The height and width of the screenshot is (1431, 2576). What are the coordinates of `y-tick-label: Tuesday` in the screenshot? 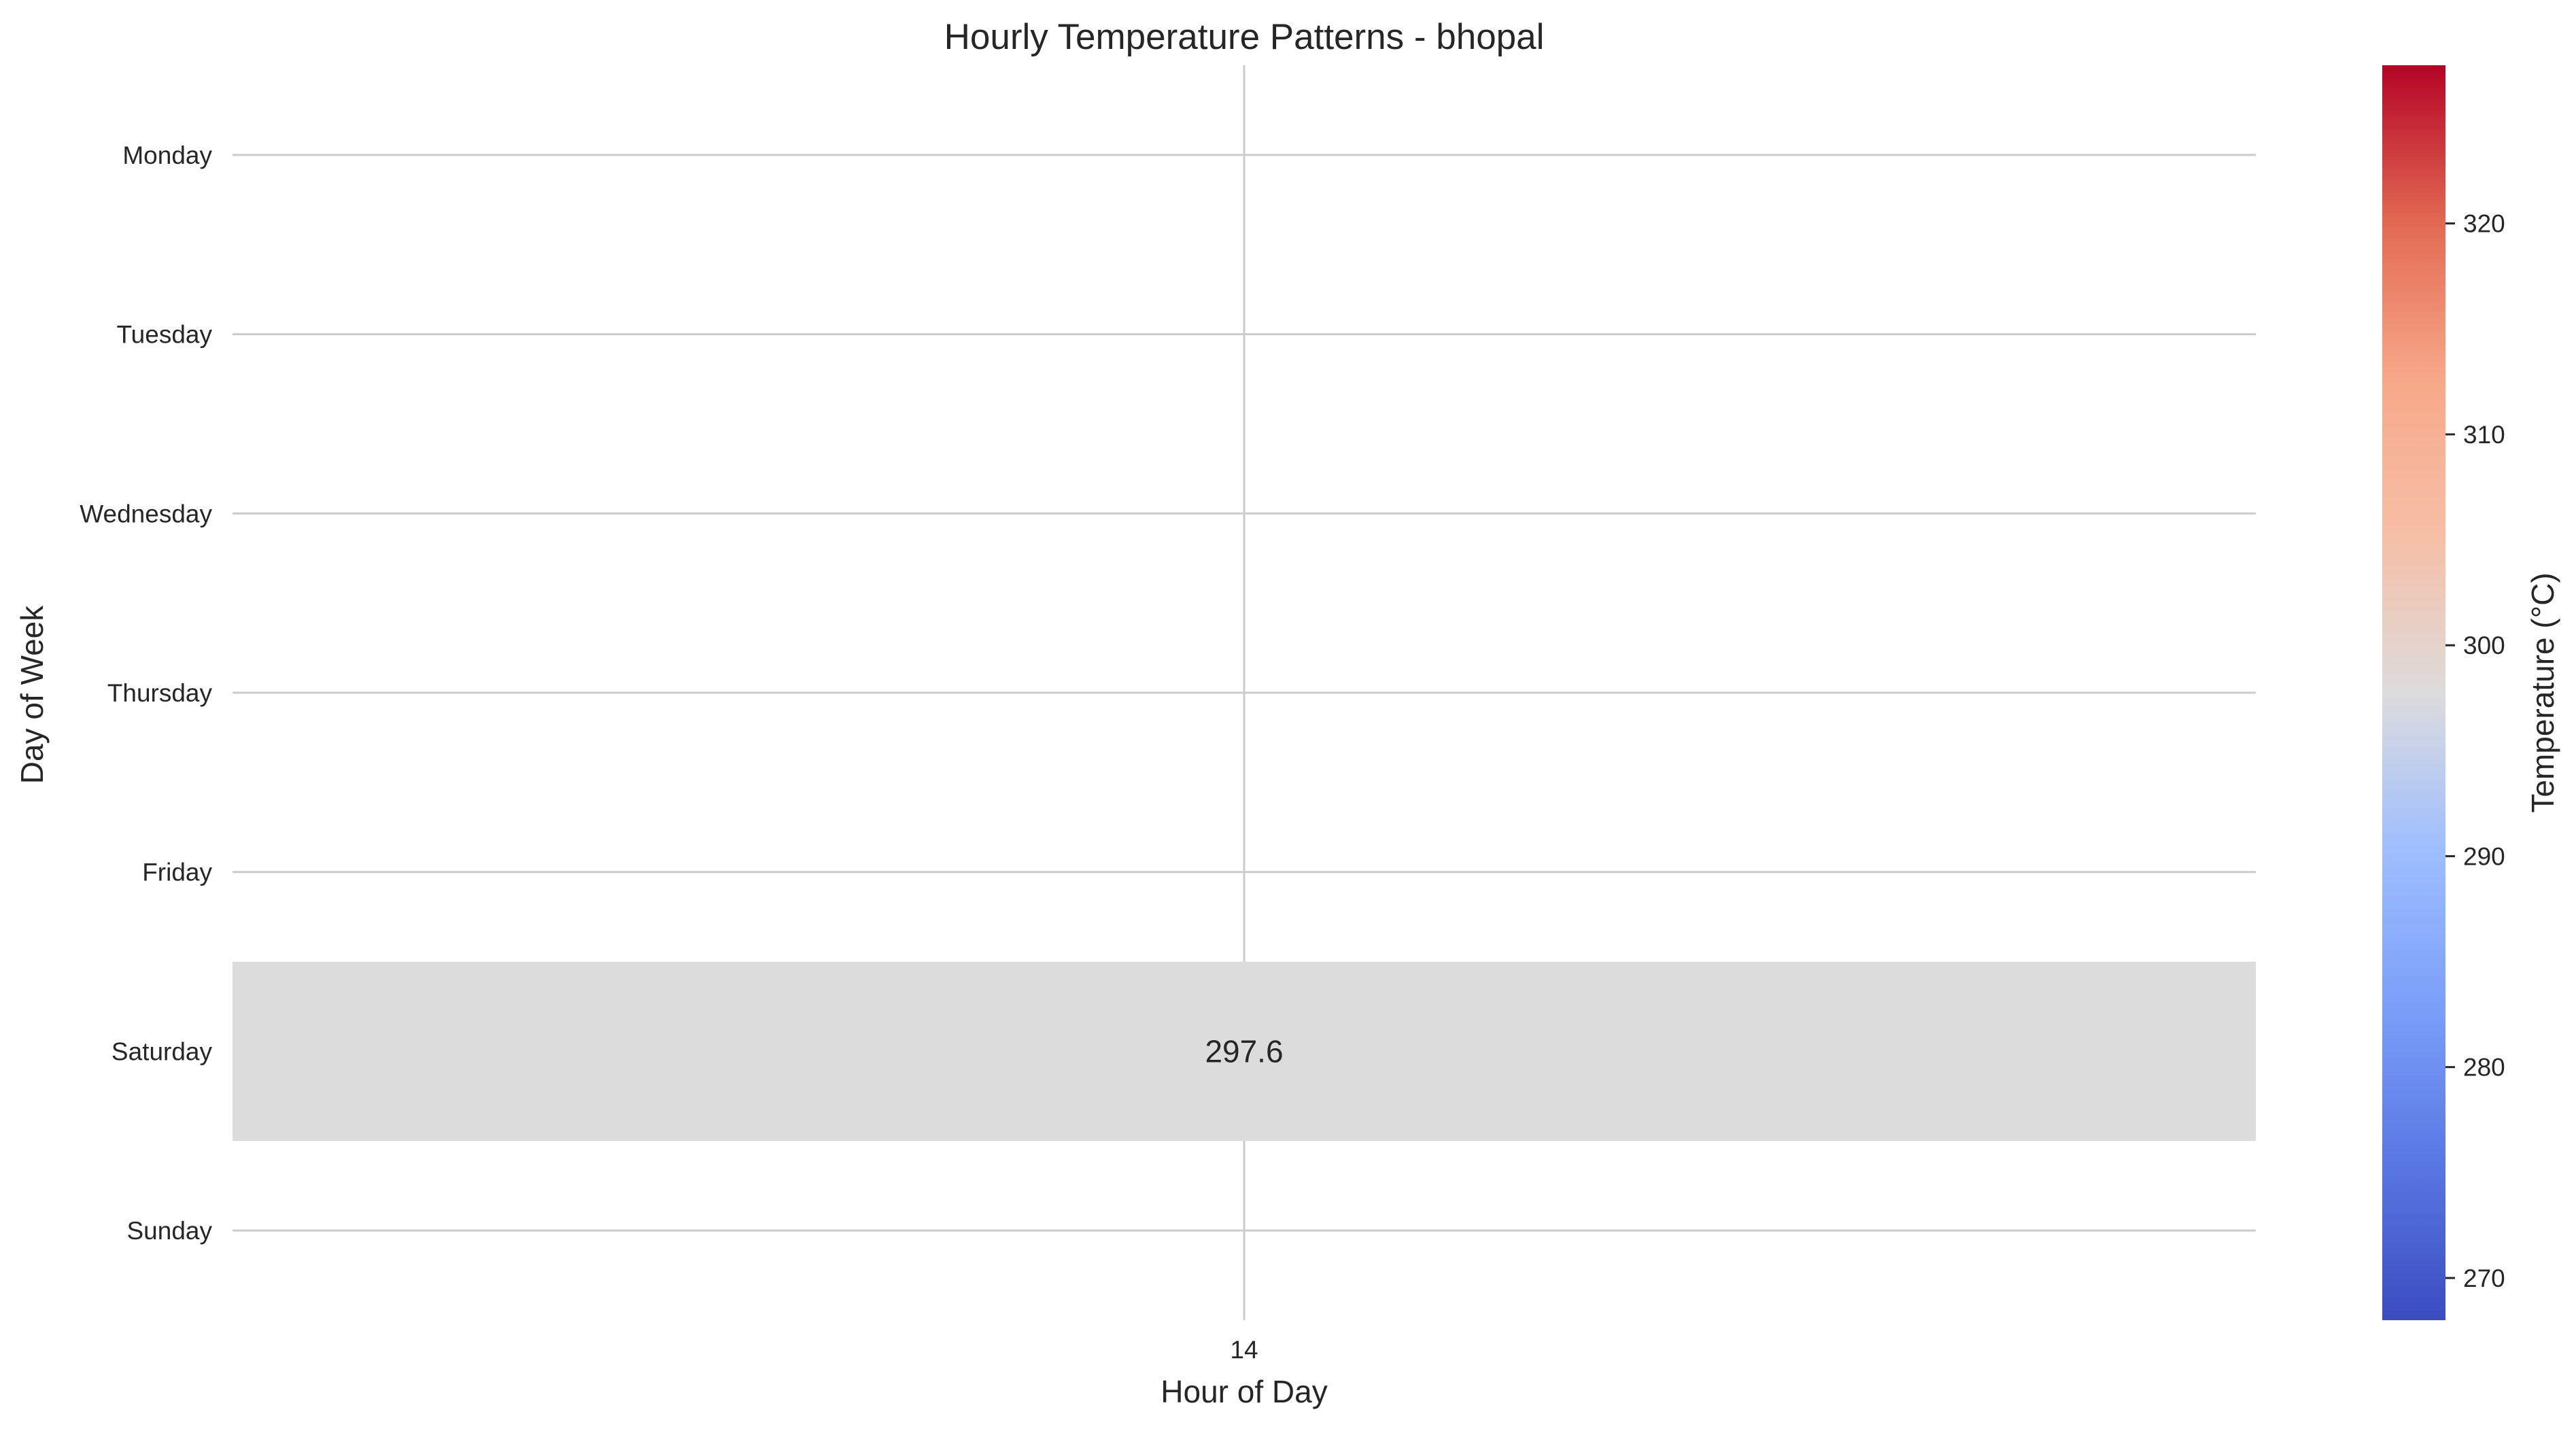 It's located at (164, 335).